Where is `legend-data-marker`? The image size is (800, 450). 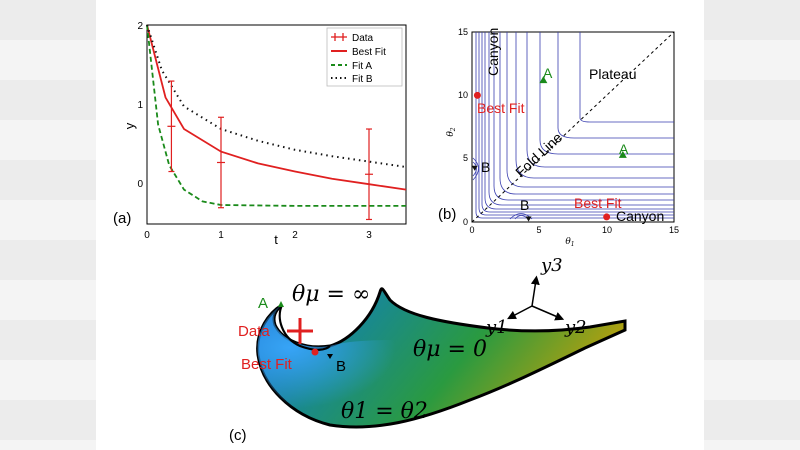 legend-data-marker is located at coordinates (339, 37).